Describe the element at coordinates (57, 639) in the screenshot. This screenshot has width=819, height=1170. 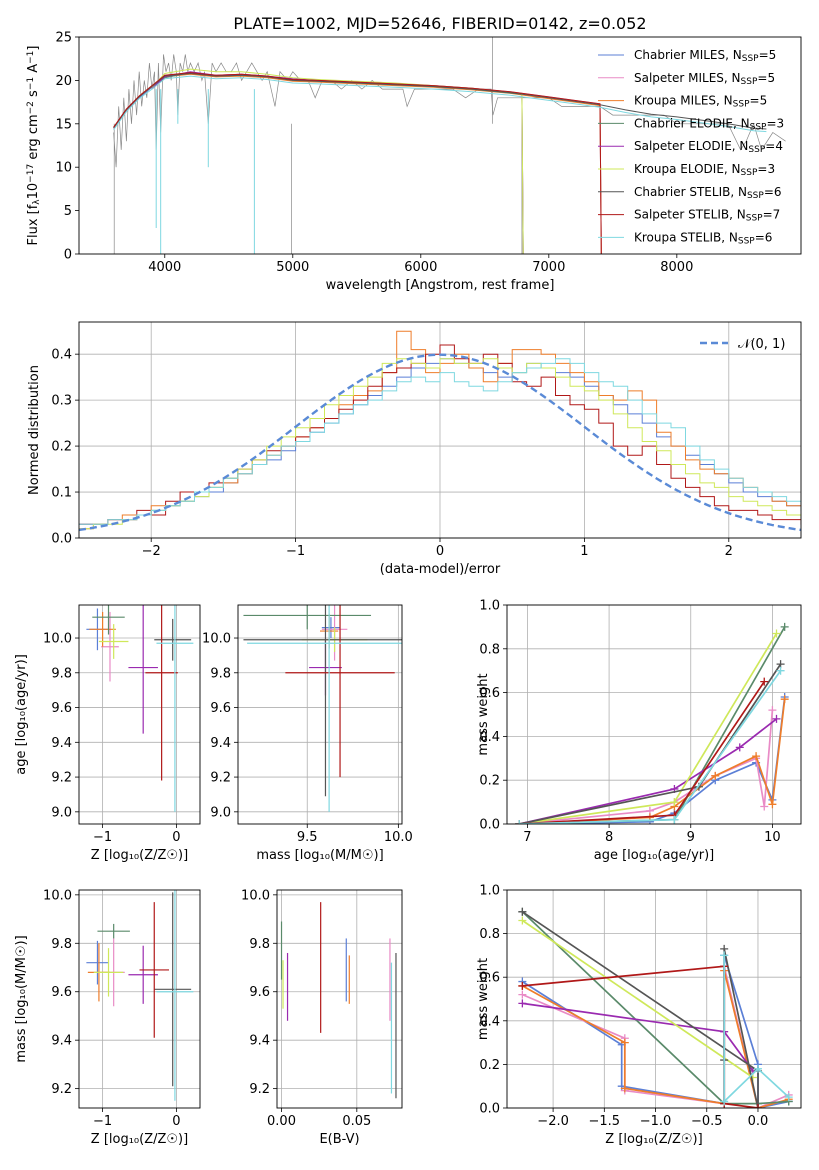
I see `y-tick-label: 10.0` at that location.